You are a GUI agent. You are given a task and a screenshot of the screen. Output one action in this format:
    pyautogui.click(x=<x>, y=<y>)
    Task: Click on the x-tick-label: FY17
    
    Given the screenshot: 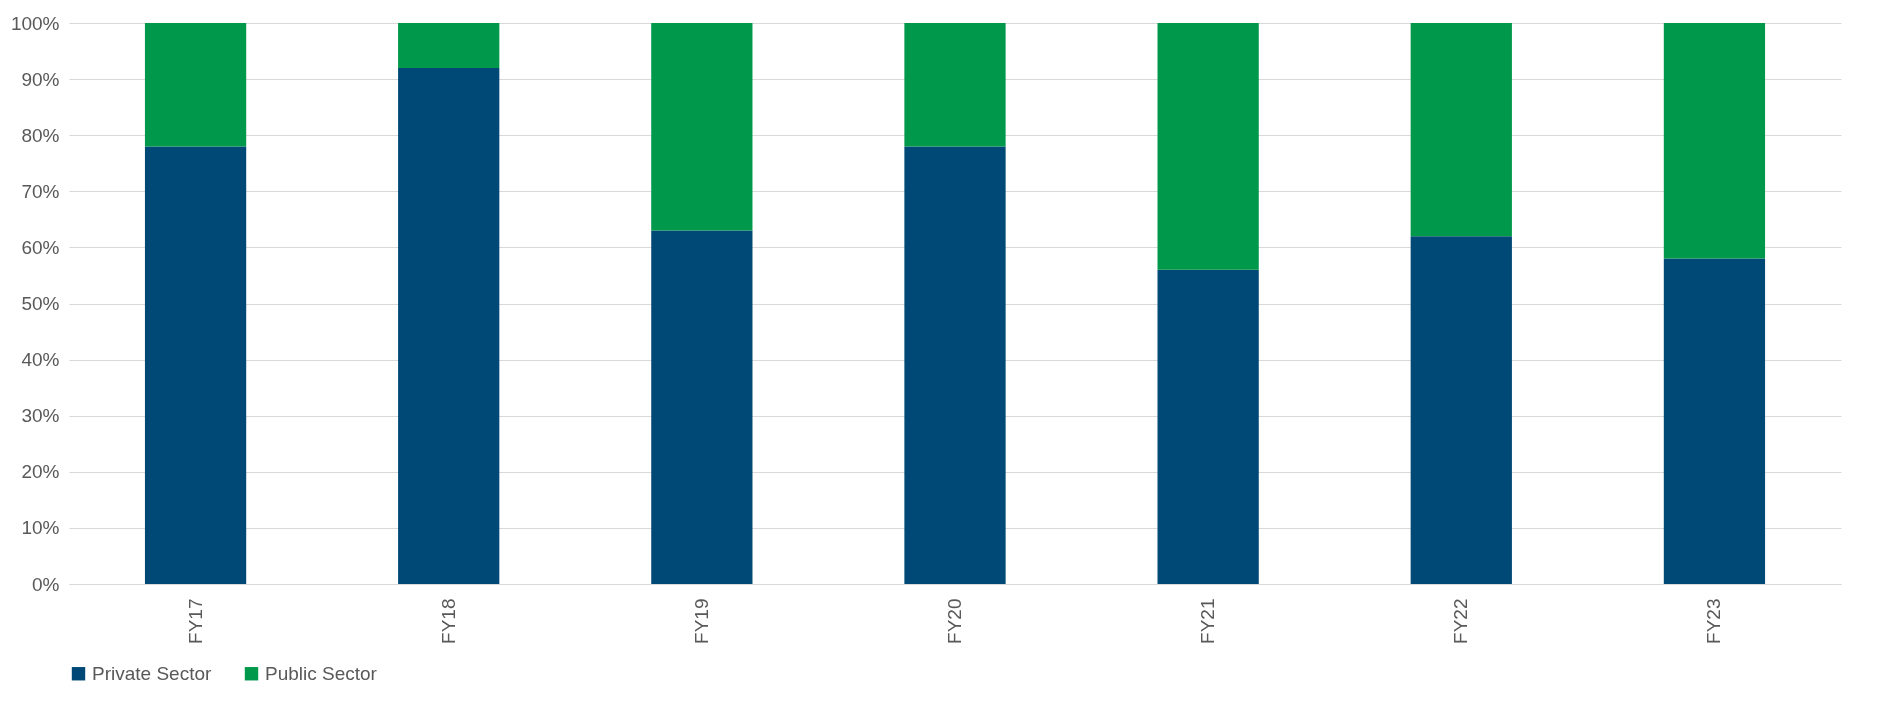 What is the action you would take?
    pyautogui.click(x=195, y=621)
    